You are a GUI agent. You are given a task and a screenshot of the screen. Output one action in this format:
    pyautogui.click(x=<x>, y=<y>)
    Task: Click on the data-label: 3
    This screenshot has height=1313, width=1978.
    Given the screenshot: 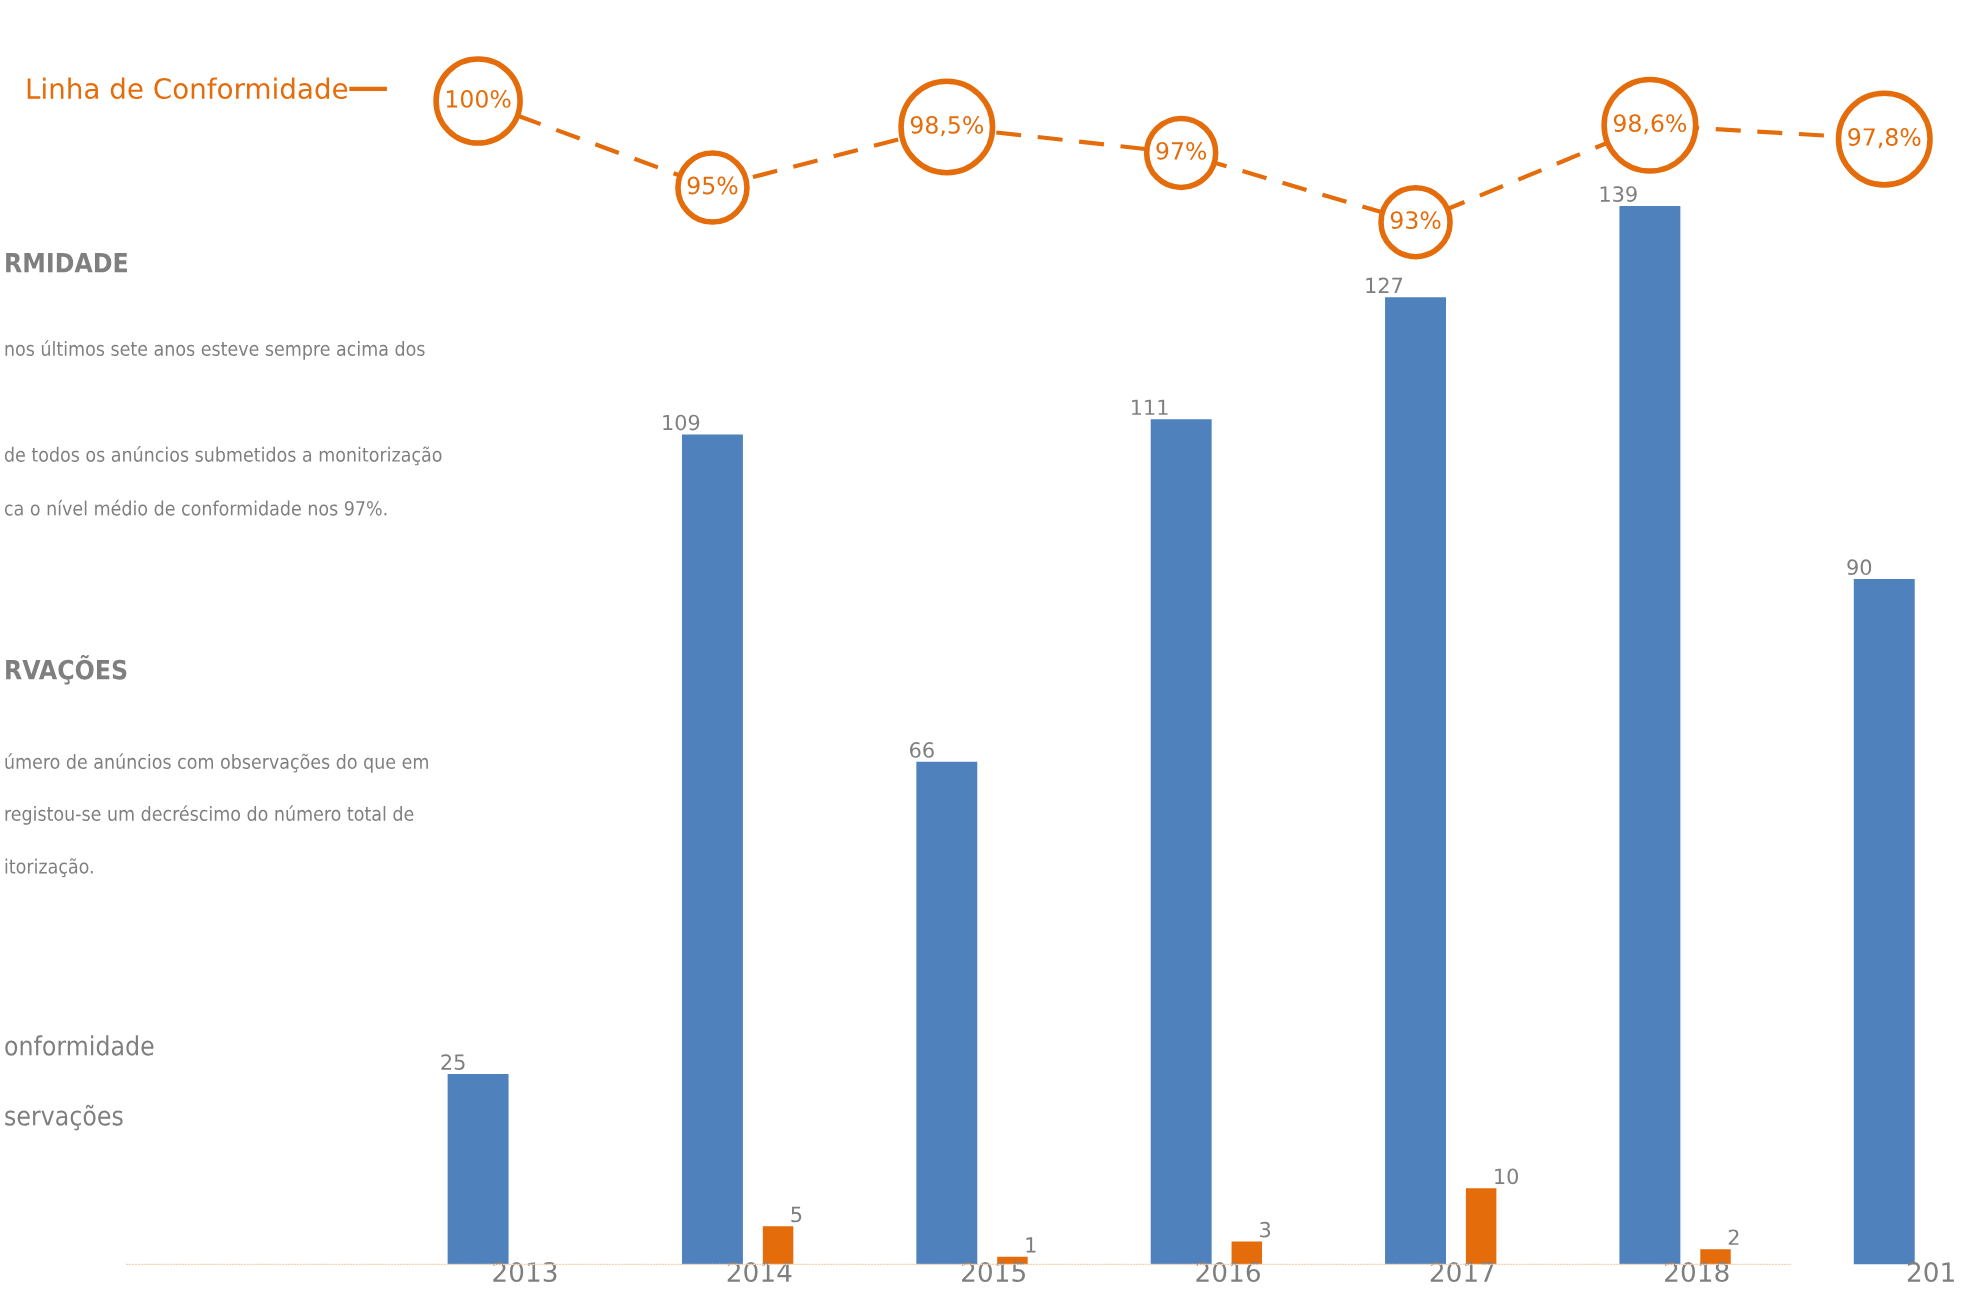 What is the action you would take?
    pyautogui.click(x=1265, y=1229)
    